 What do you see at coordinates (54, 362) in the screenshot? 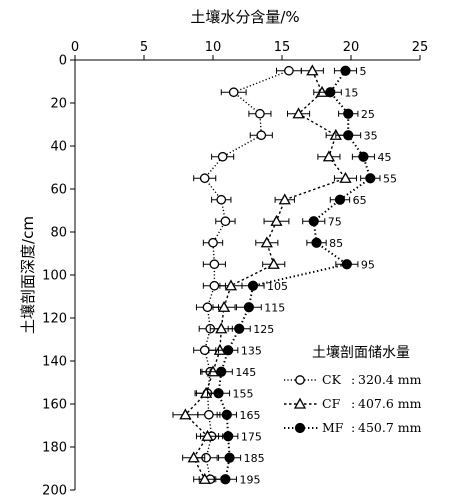
I see `y-tick-label: 140` at bounding box center [54, 362].